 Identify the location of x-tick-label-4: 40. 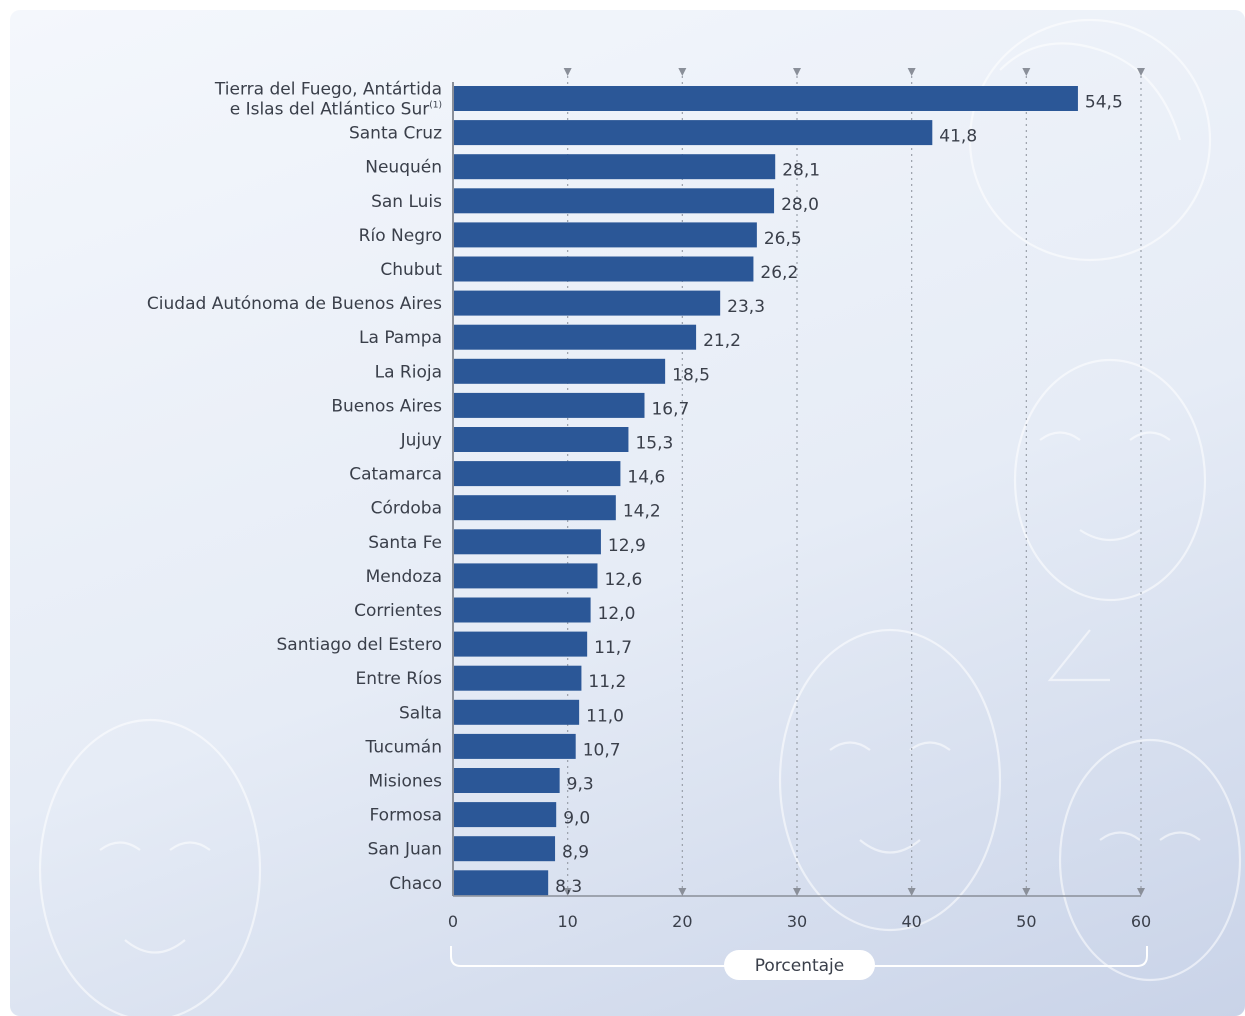
(911, 921).